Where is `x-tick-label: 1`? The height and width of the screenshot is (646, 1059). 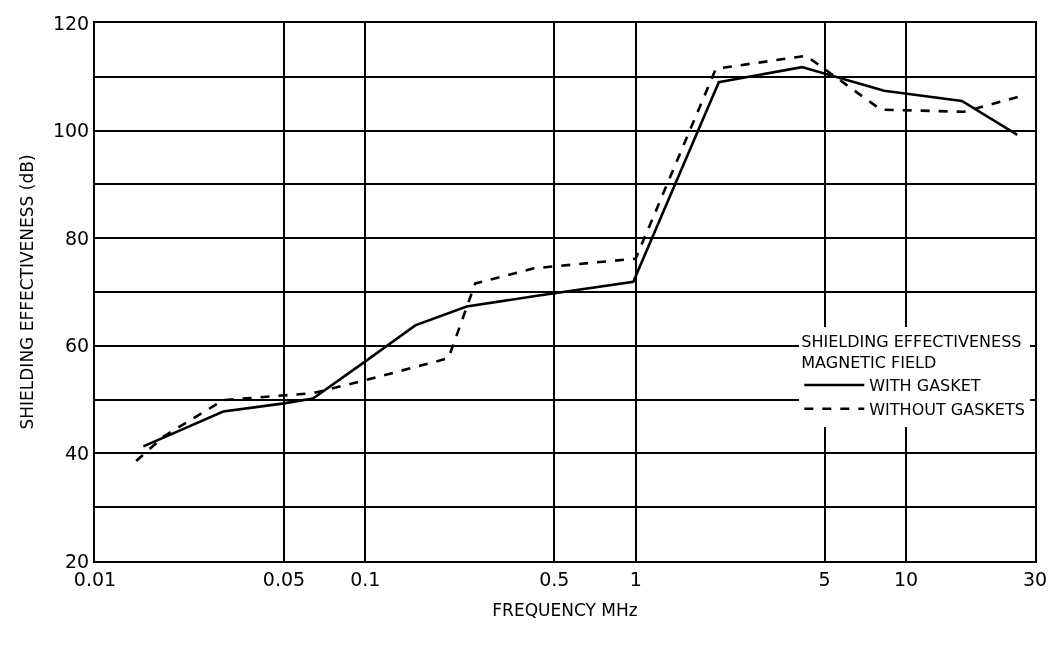
x-tick-label: 1 is located at coordinates (635, 578).